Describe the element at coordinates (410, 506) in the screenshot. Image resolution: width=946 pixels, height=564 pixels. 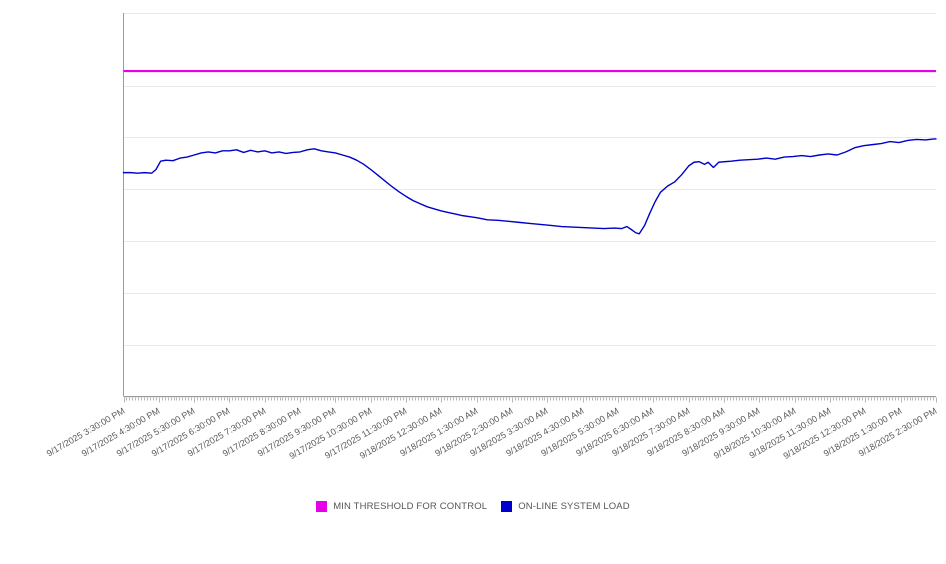
I see `legend-label-min-threshold-for-control: MIN THRESHOLD FOR CONTROL` at that location.